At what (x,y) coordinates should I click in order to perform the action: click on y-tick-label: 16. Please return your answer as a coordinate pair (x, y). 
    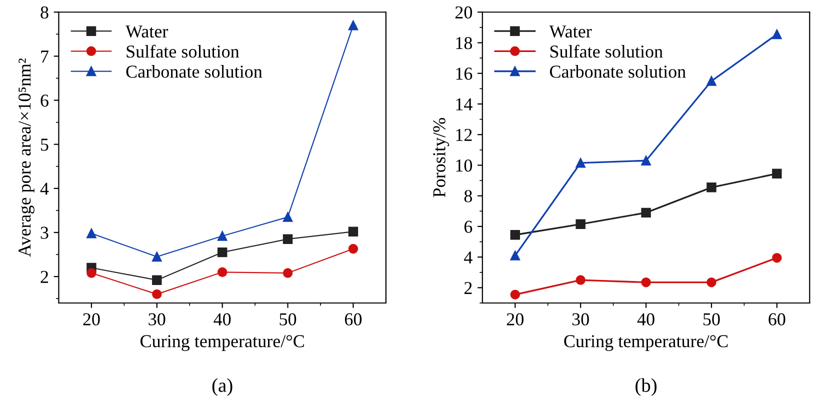
    Looking at the image, I should click on (464, 74).